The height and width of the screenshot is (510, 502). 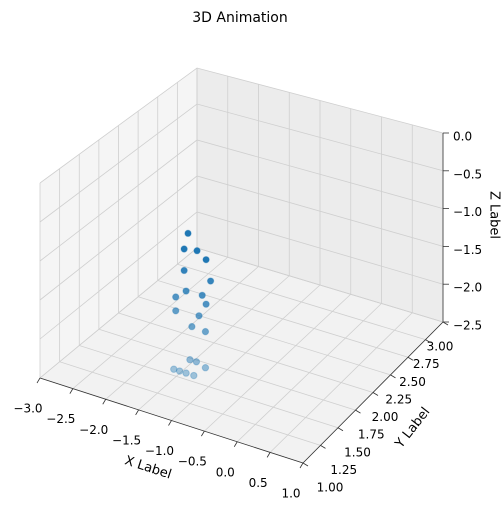 I want to click on x-axis-line, so click(x=171, y=420).